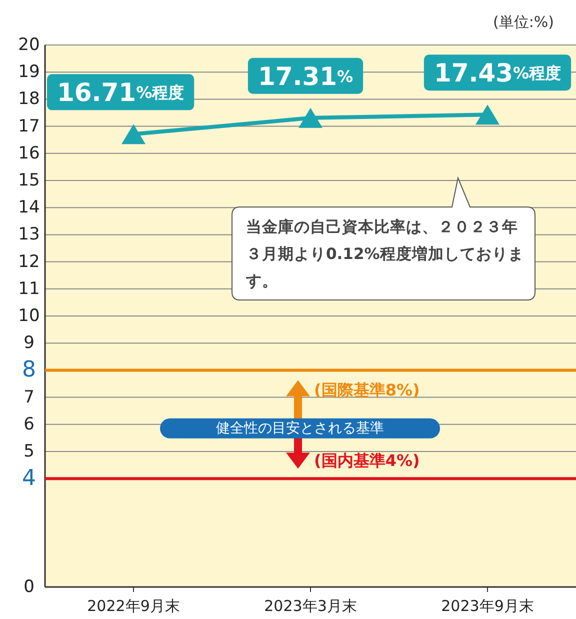 This screenshot has height=619, width=576. I want to click on legend-label: (国内基準4%), so click(367, 460).